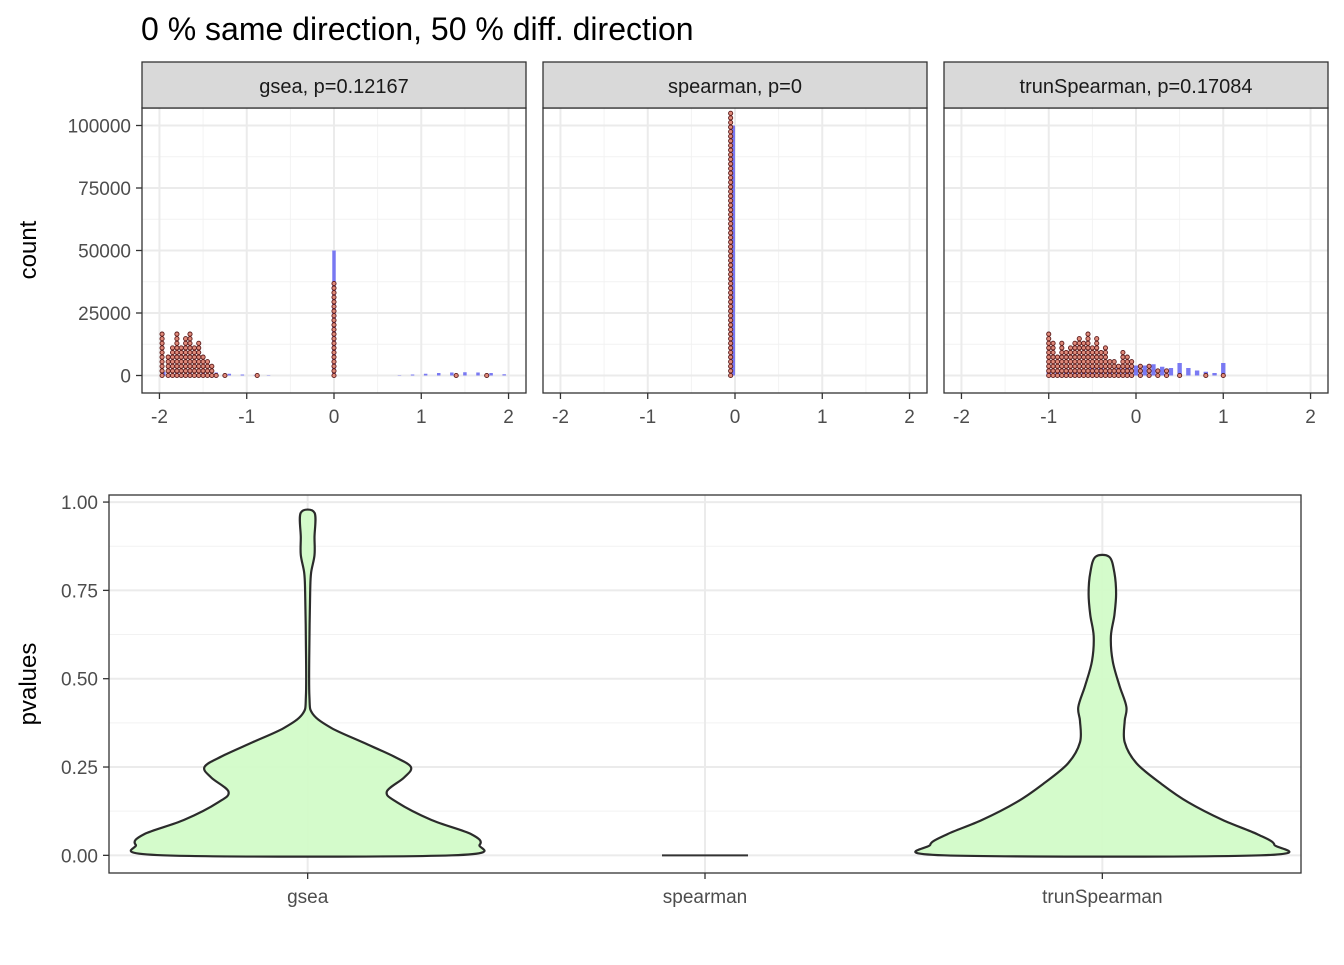 Image resolution: width=1344 pixels, height=965 pixels. What do you see at coordinates (508, 417) in the screenshot?
I see `x-tick-label: 2` at bounding box center [508, 417].